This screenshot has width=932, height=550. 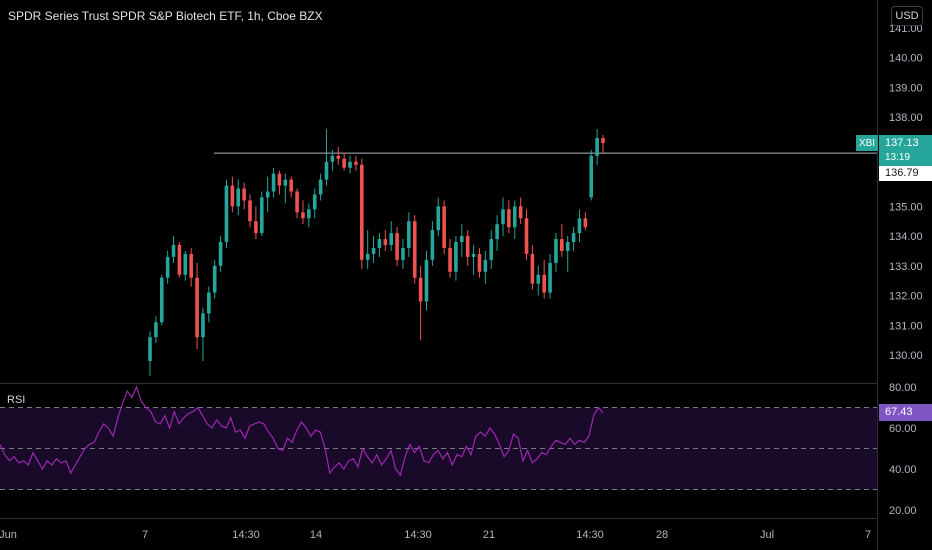 I want to click on rsi-indicator-label: RSI, so click(x=16, y=400).